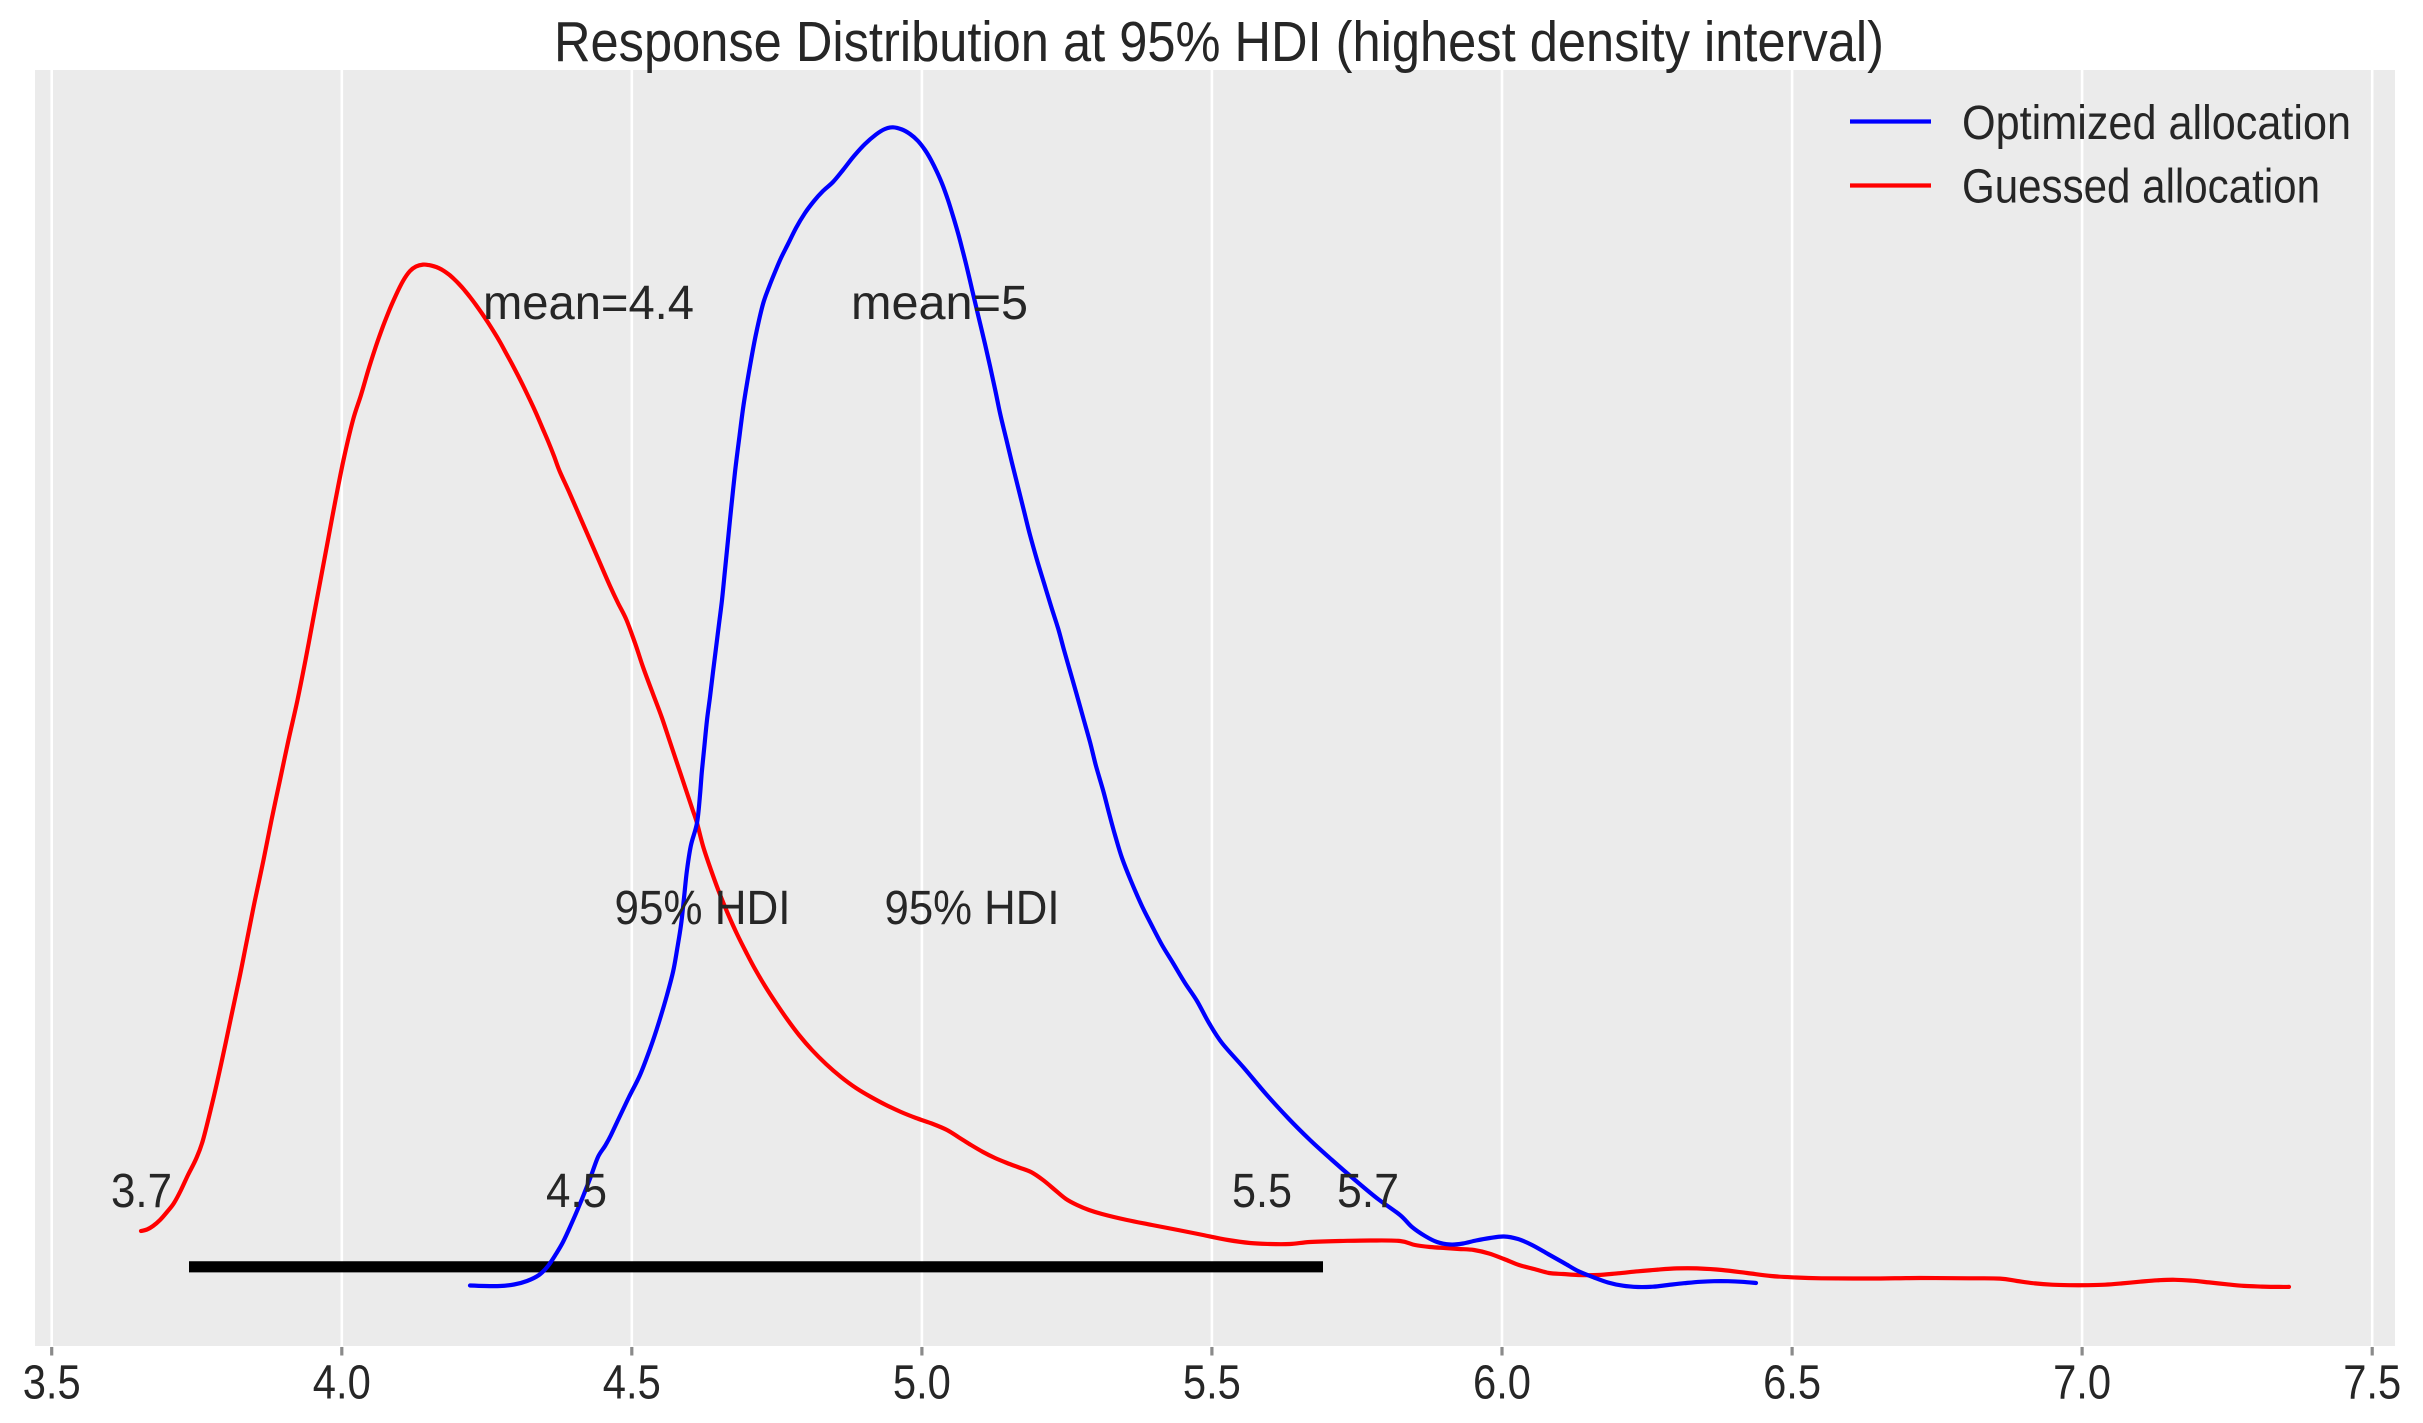 This screenshot has height=1423, width=2423. Describe the element at coordinates (2141, 187) in the screenshot. I see `svg-text: Guessed allocation` at that location.